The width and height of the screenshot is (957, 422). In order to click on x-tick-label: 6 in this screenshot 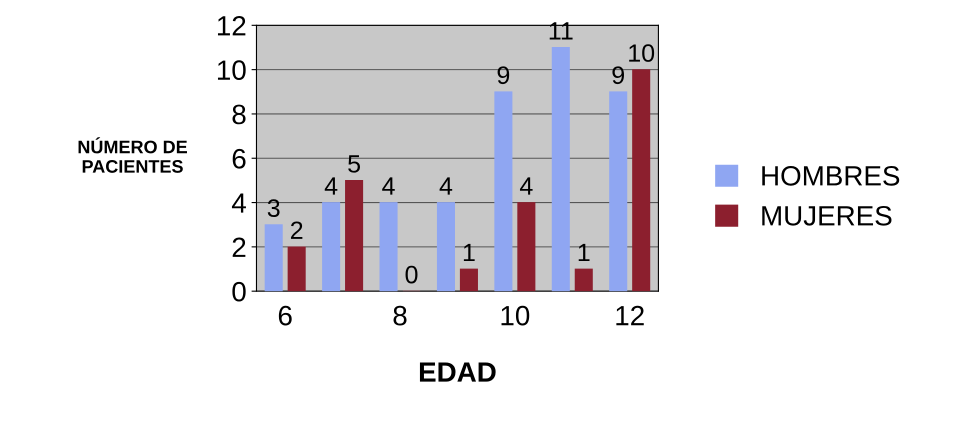, I will do `click(285, 316)`.